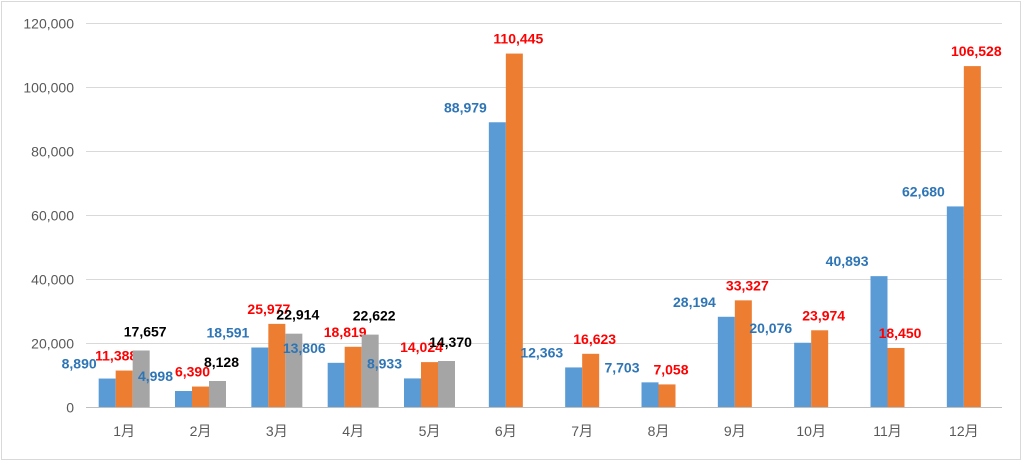 This screenshot has width=1024, height=463. I want to click on x-tick-label: 9月, so click(735, 431).